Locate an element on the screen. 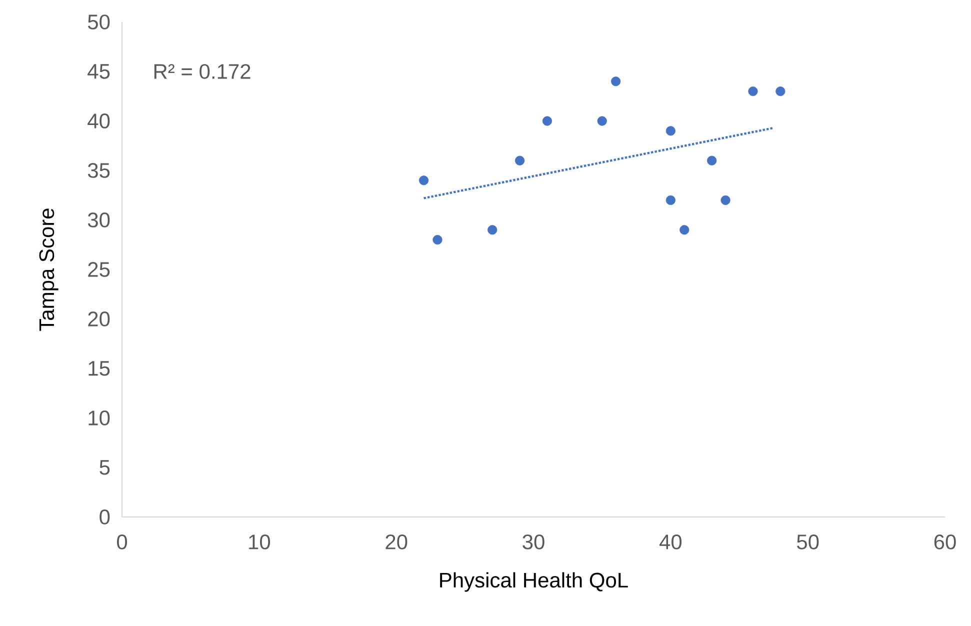  annotation: R² = 0.172 is located at coordinates (202, 71).